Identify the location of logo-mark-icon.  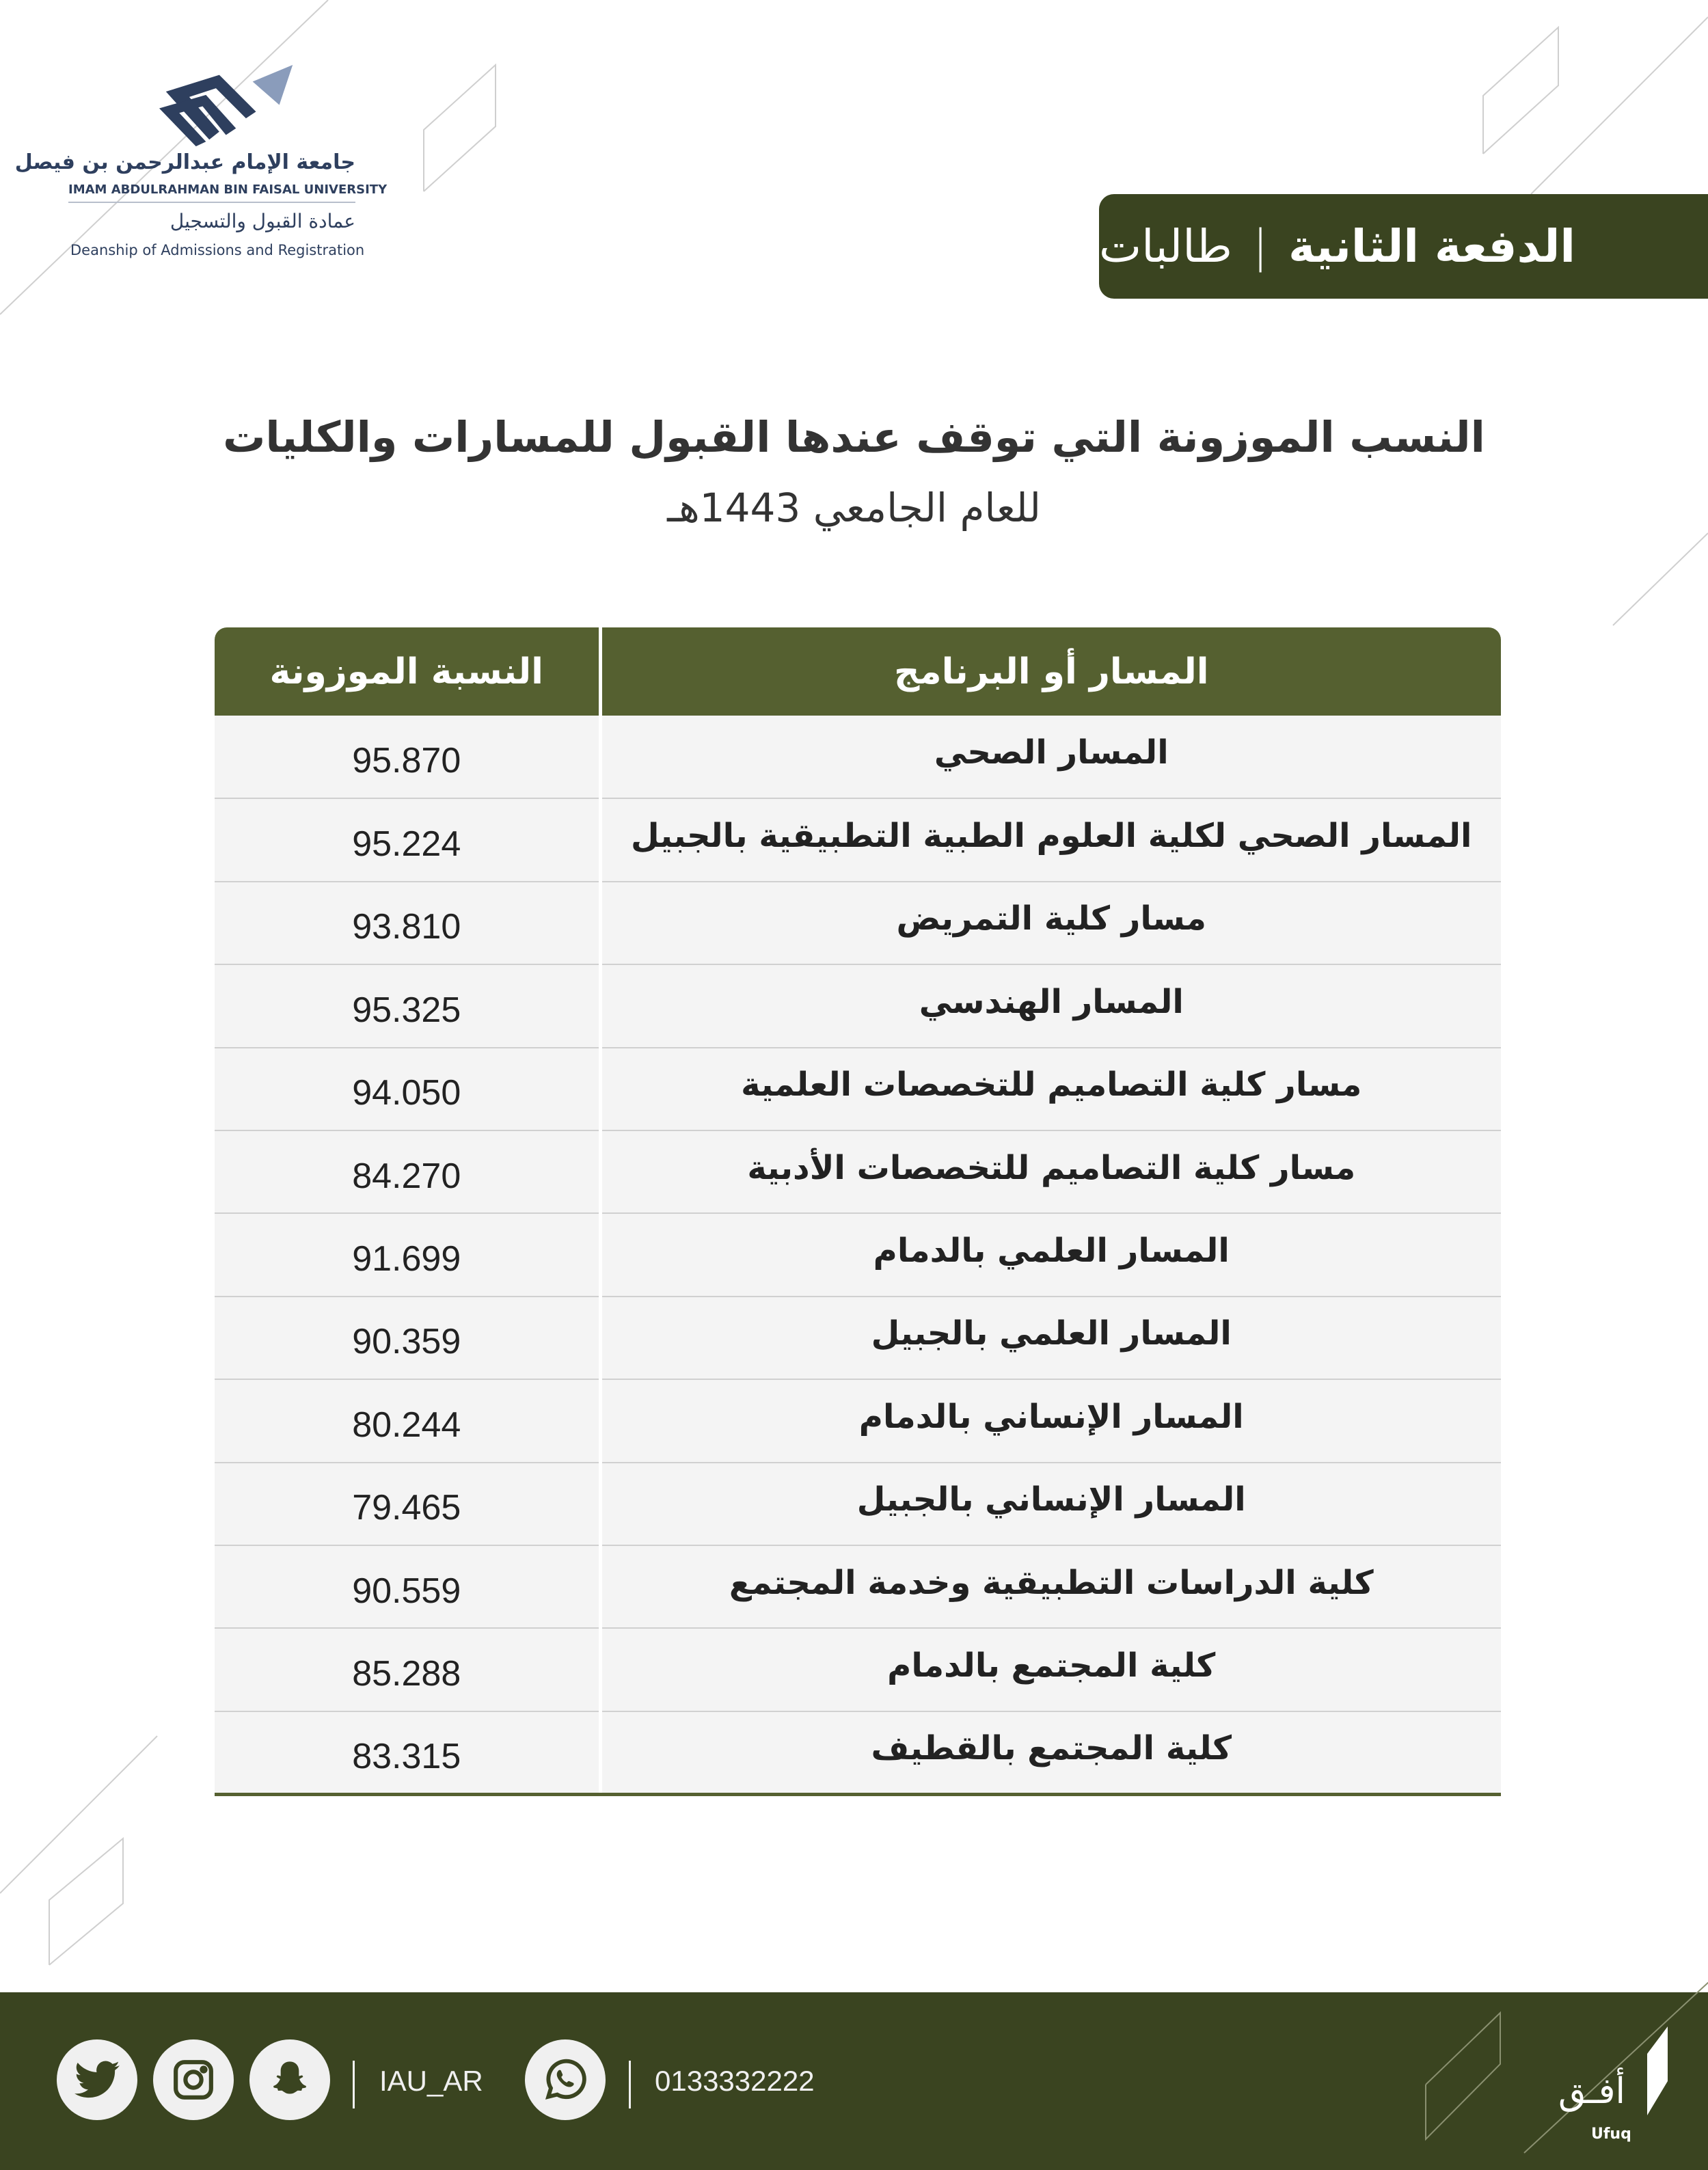
(226, 106).